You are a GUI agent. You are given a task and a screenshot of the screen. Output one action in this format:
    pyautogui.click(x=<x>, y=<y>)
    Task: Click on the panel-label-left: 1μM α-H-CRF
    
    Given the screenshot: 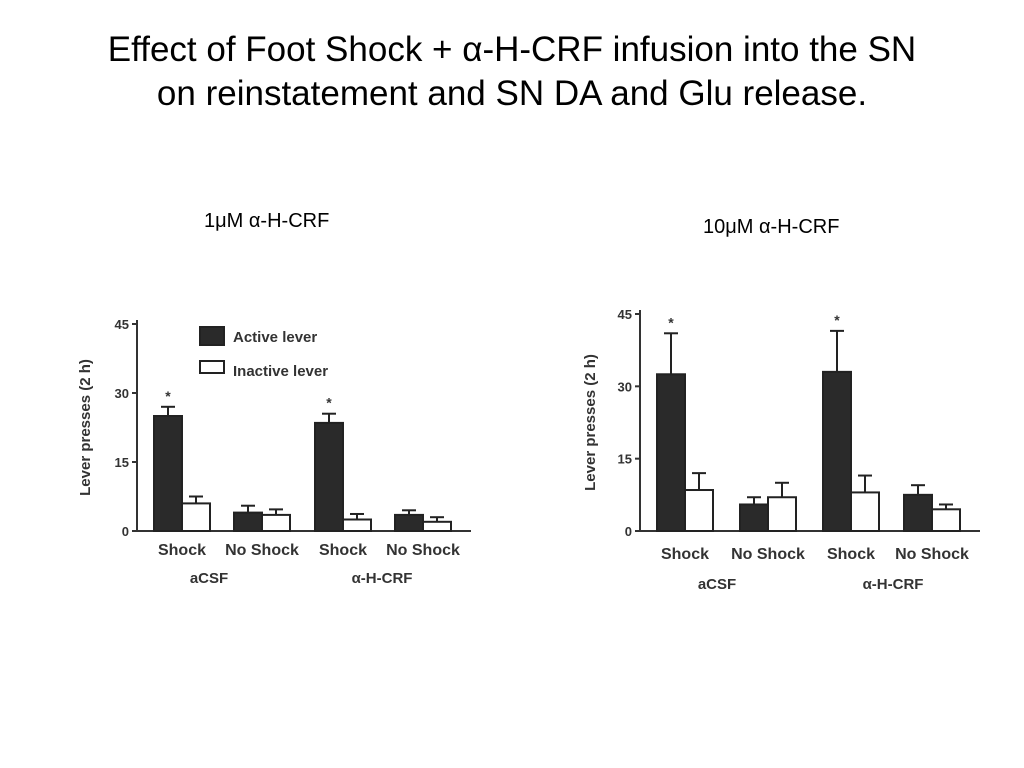 What is the action you would take?
    pyautogui.click(x=267, y=221)
    